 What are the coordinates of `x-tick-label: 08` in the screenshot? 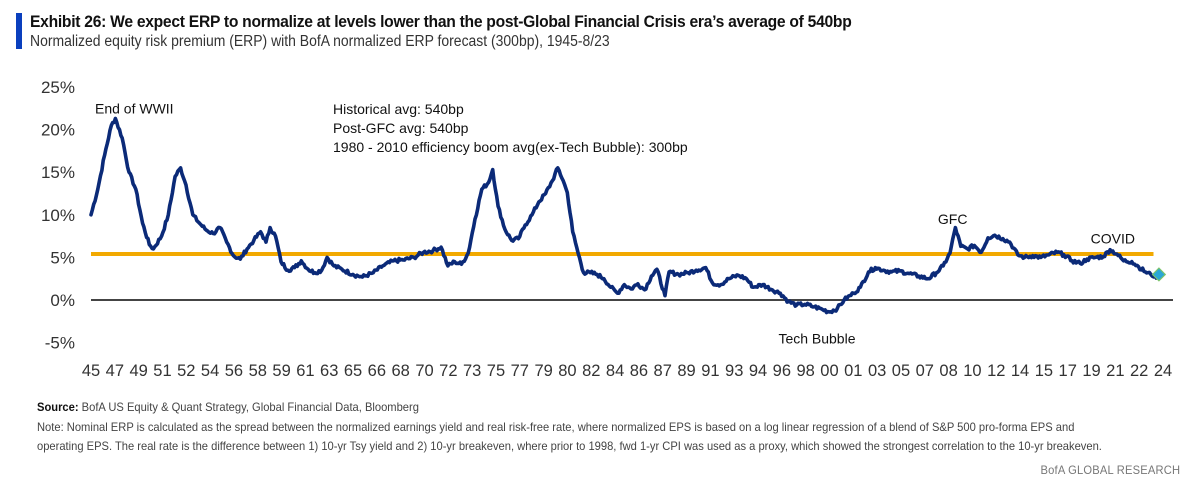 It's located at (948, 371).